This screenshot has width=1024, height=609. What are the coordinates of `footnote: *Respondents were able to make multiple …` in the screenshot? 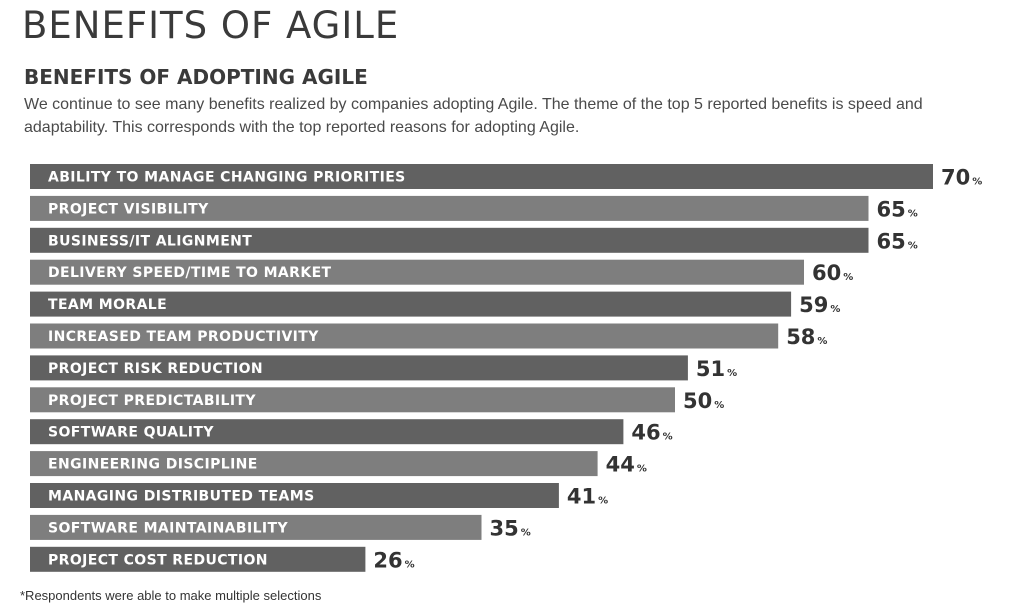 It's located at (171, 595).